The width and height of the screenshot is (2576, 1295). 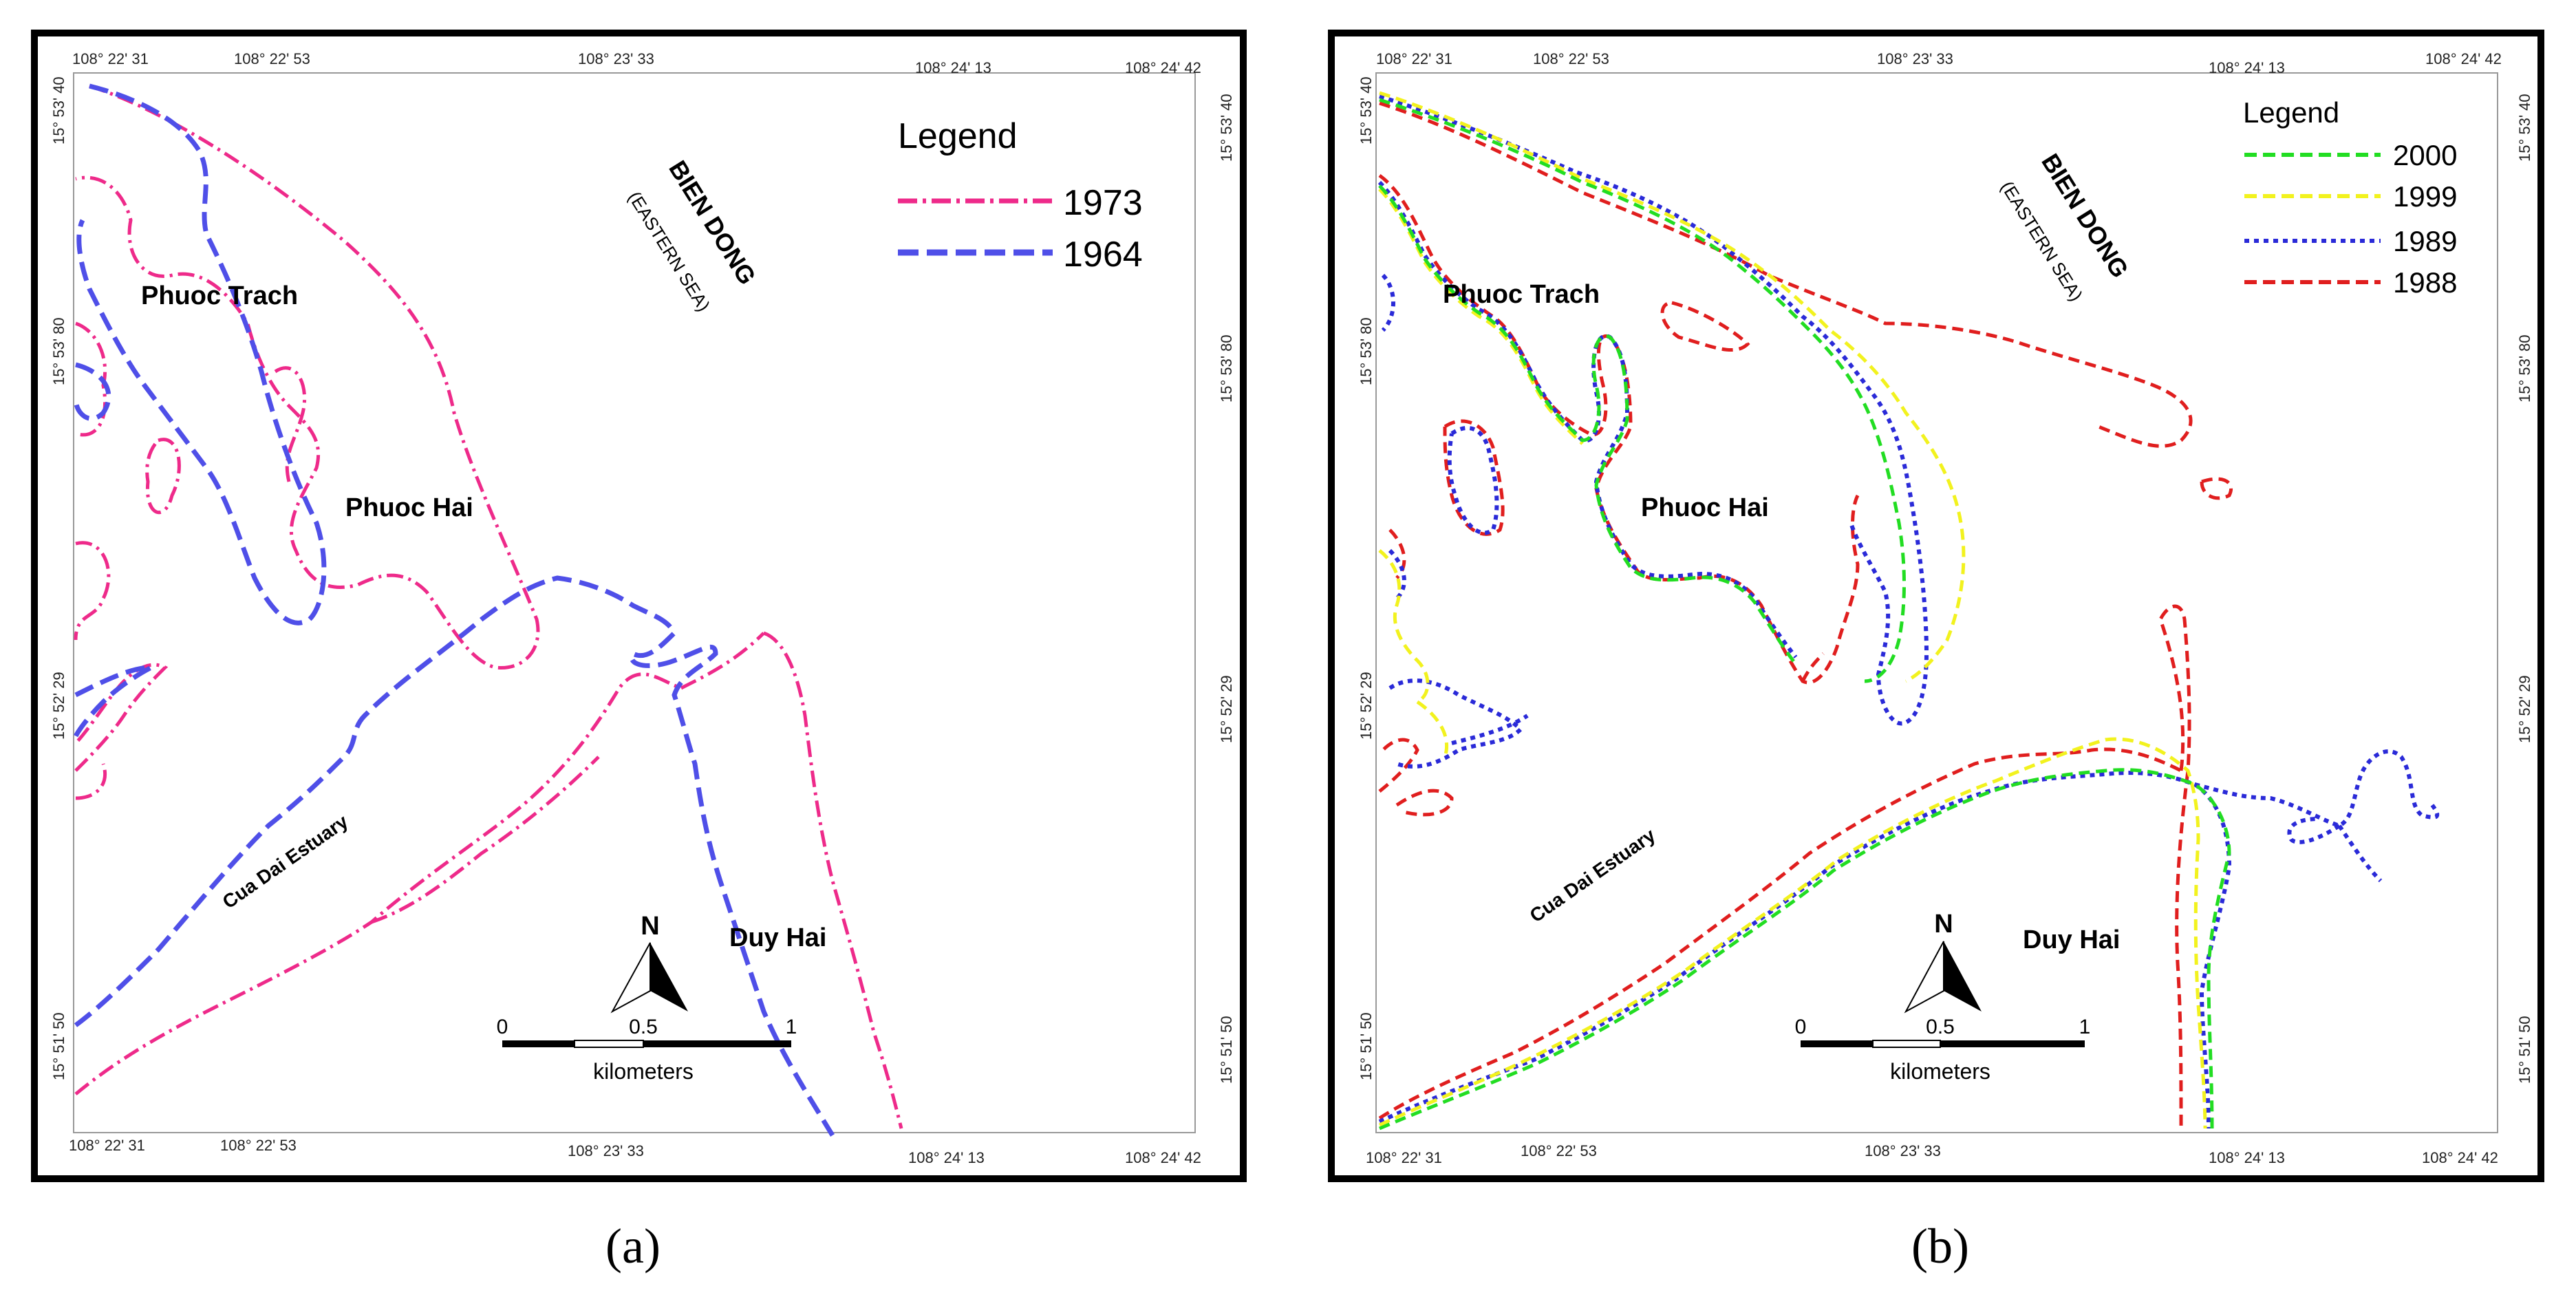 What do you see at coordinates (1522, 295) in the screenshot?
I see `panel-b-label-phuoc-trach: Phuoc Trach` at bounding box center [1522, 295].